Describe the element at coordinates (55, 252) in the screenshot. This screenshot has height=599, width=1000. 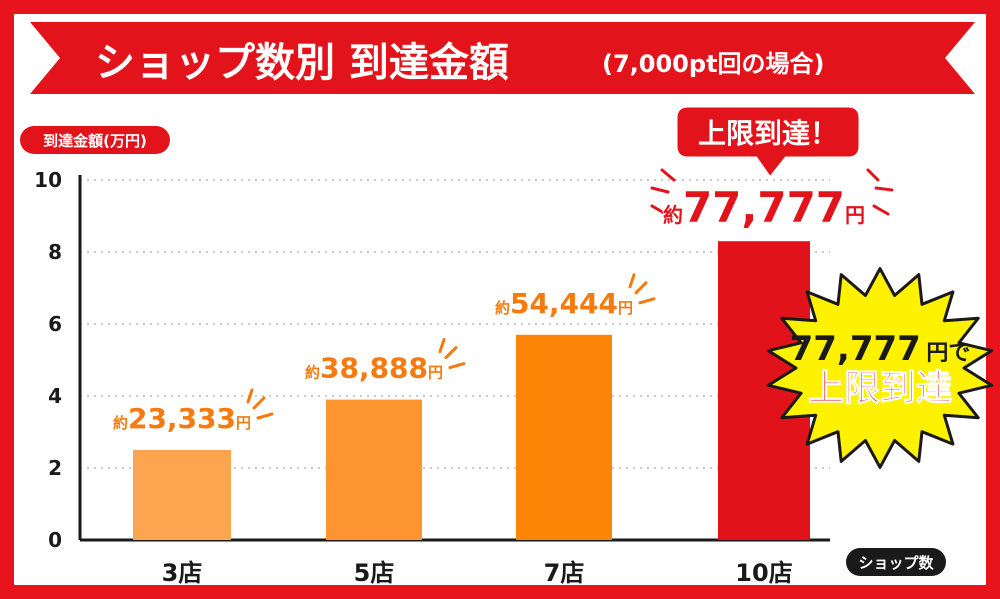
I see `y-tick-label: 8` at that location.